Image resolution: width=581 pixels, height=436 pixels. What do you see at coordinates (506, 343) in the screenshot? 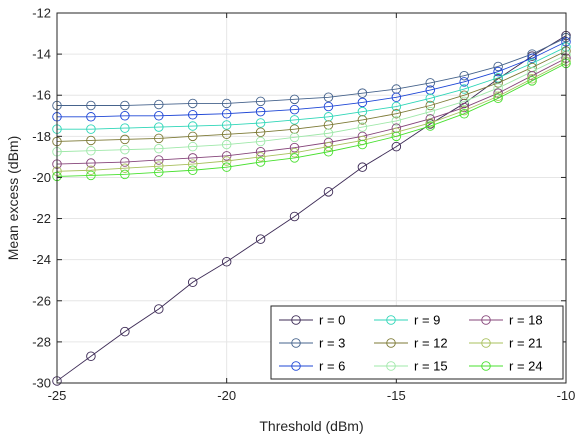
I see `legend-item: r = 21` at bounding box center [506, 343].